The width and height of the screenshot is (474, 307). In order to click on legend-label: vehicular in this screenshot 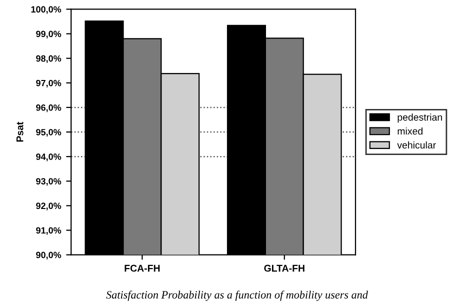, I will do `click(416, 145)`.